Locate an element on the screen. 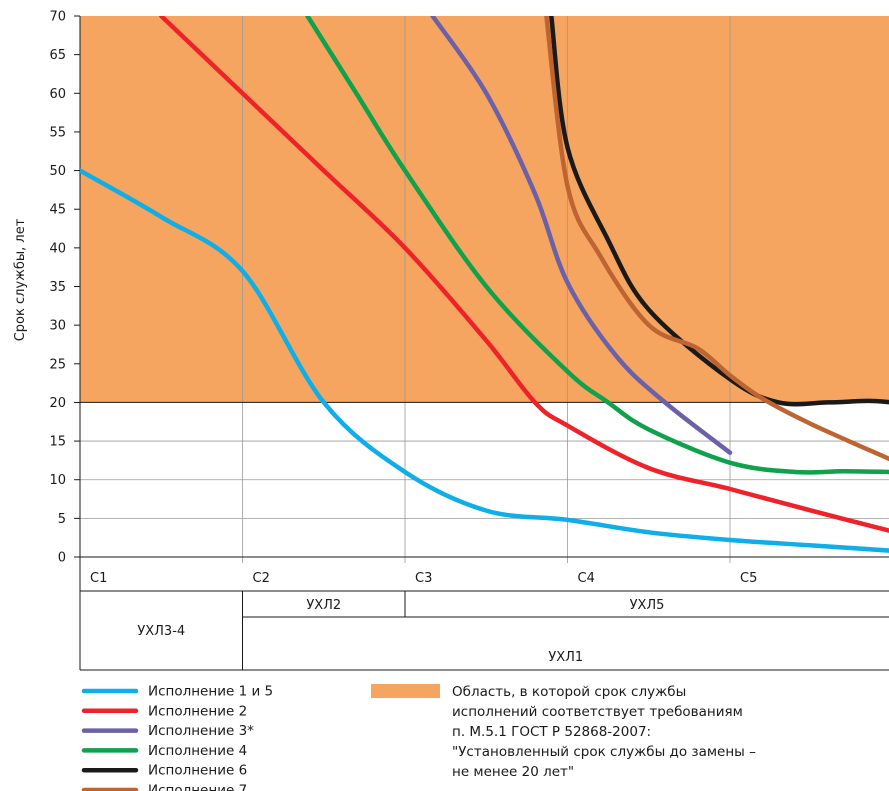 The image size is (889, 791). y-tick-label: 35 is located at coordinates (57, 287).